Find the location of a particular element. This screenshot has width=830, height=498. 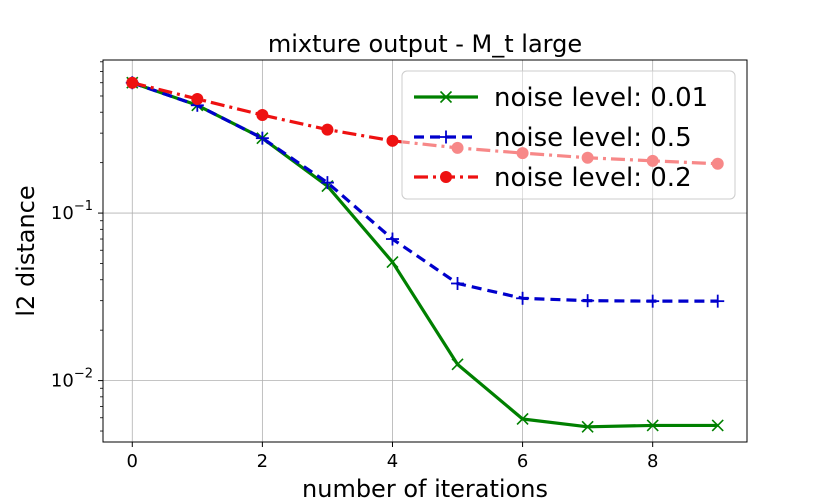

x-tick-label: 8 is located at coordinates (652, 461).